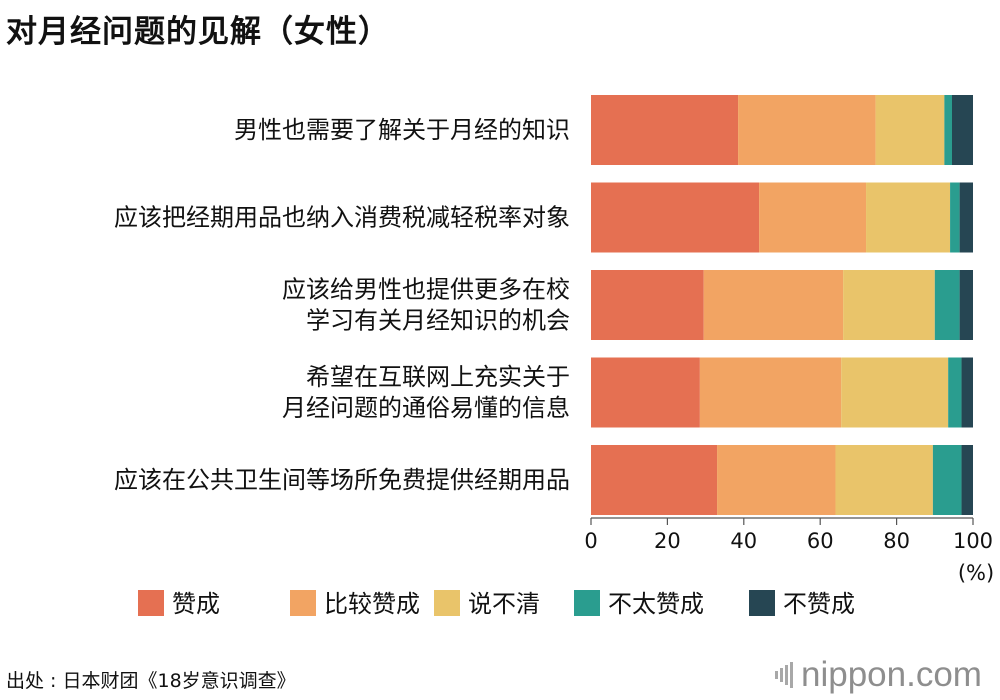 This screenshot has width=1000, height=700. Describe the element at coordinates (820, 541) in the screenshot. I see `x-tick-label-4: 60` at that location.